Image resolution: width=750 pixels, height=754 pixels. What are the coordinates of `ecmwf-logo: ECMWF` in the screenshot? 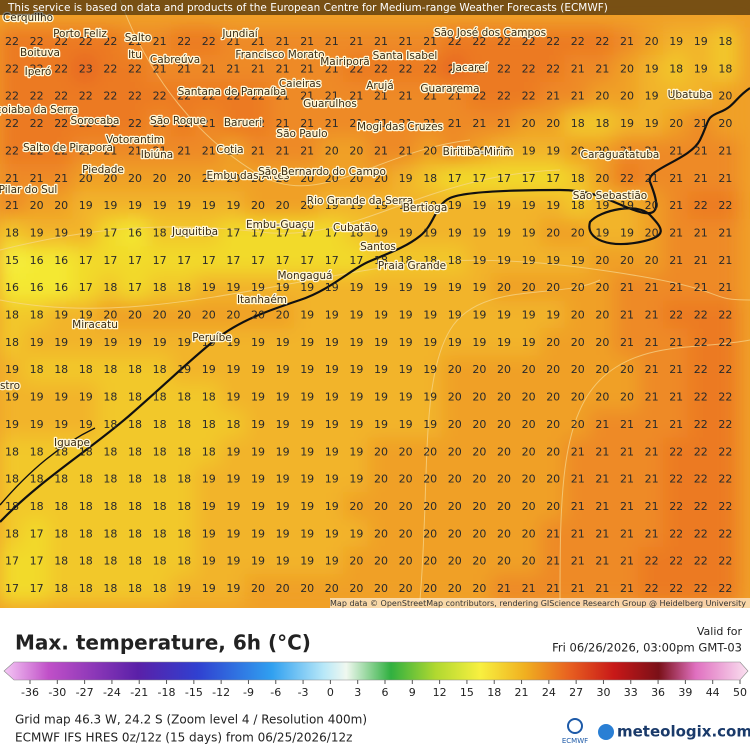 It's located at (575, 731).